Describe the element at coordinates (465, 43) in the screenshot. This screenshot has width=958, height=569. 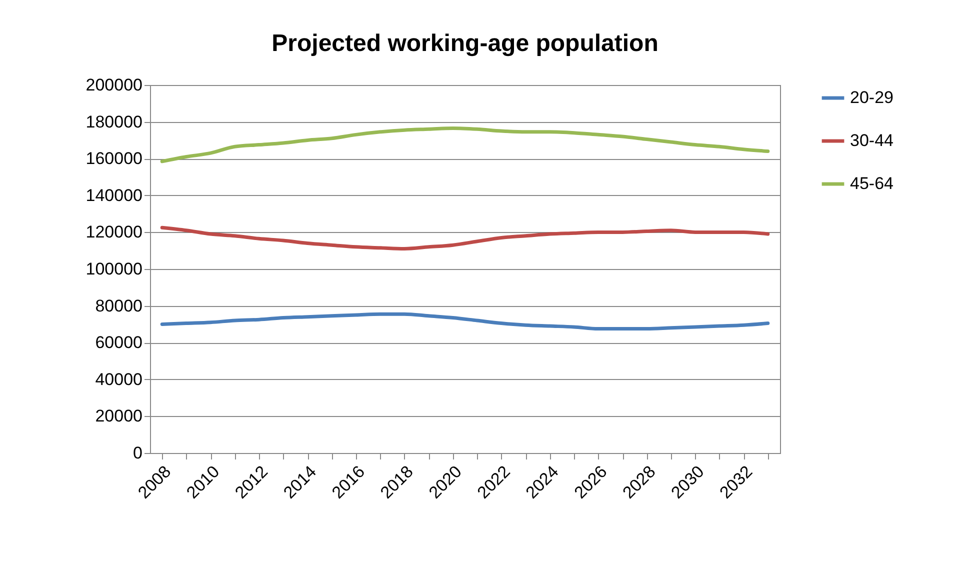
I see `chart-title: Projected working-age population` at that location.